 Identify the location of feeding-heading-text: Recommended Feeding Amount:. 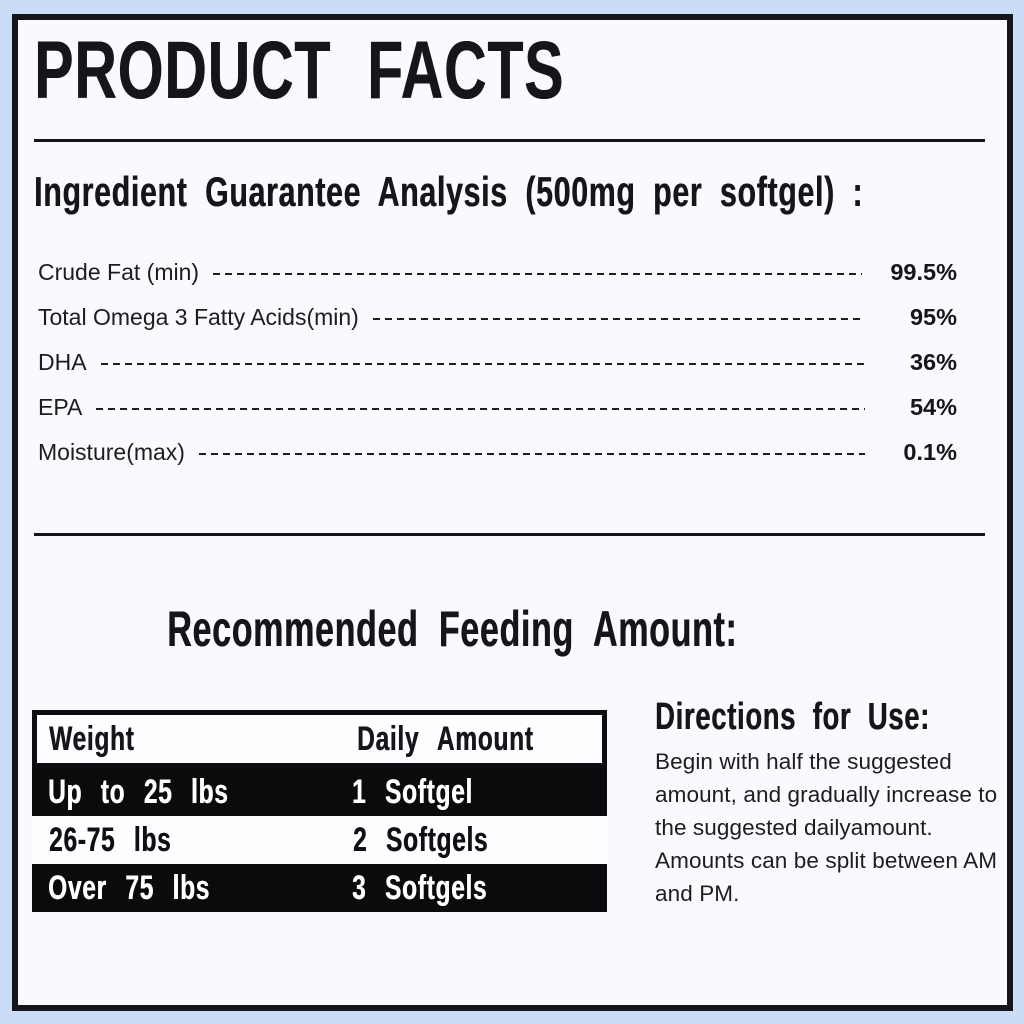
(452, 629).